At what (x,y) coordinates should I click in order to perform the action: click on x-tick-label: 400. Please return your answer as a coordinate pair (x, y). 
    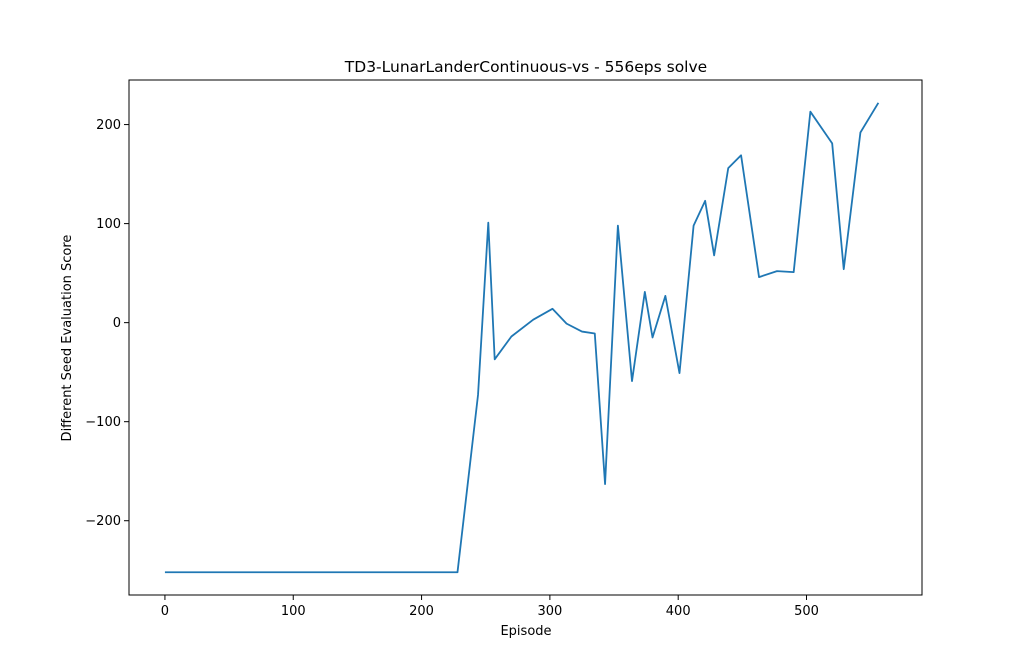
    Looking at the image, I should click on (678, 611).